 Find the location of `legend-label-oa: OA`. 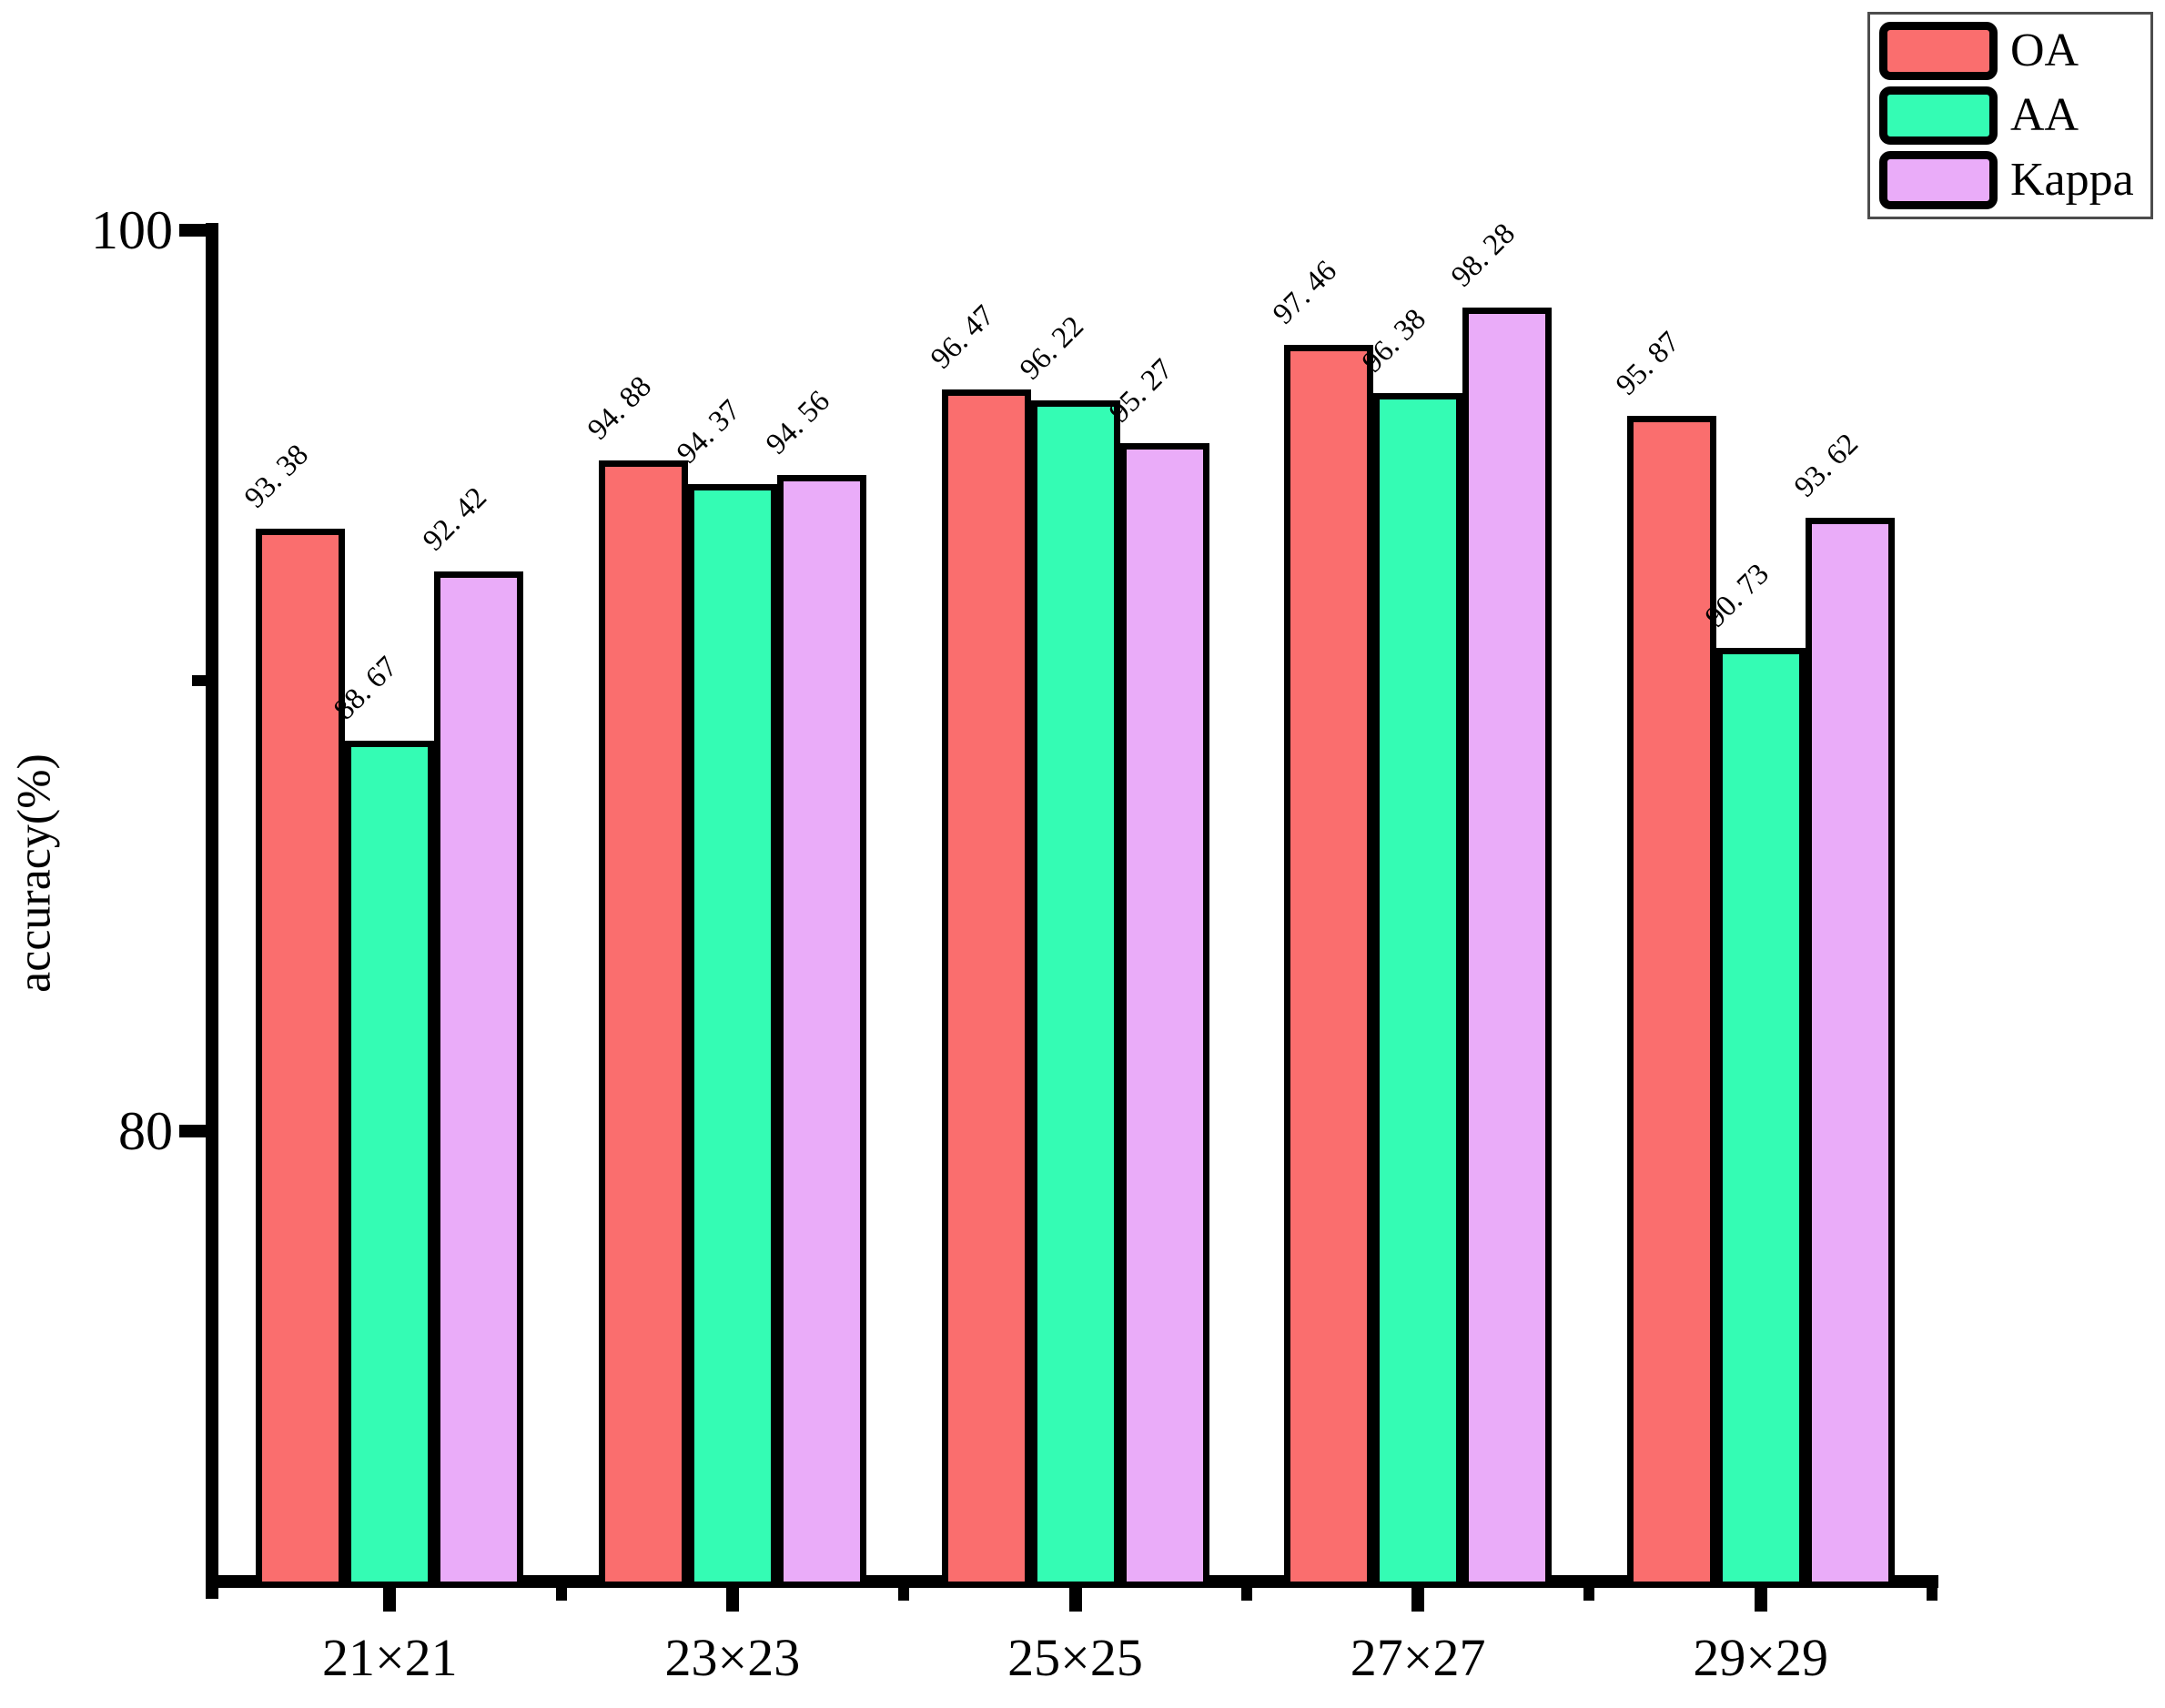

legend-label-oa: OA is located at coordinates (2045, 50).